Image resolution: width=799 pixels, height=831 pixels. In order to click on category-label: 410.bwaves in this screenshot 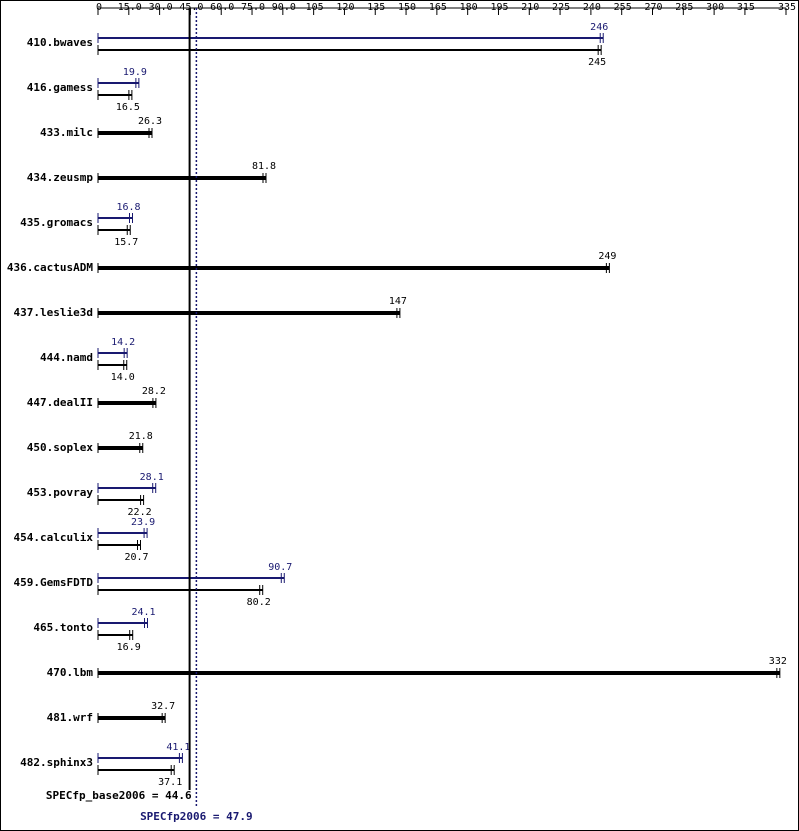, I will do `click(60, 42)`.